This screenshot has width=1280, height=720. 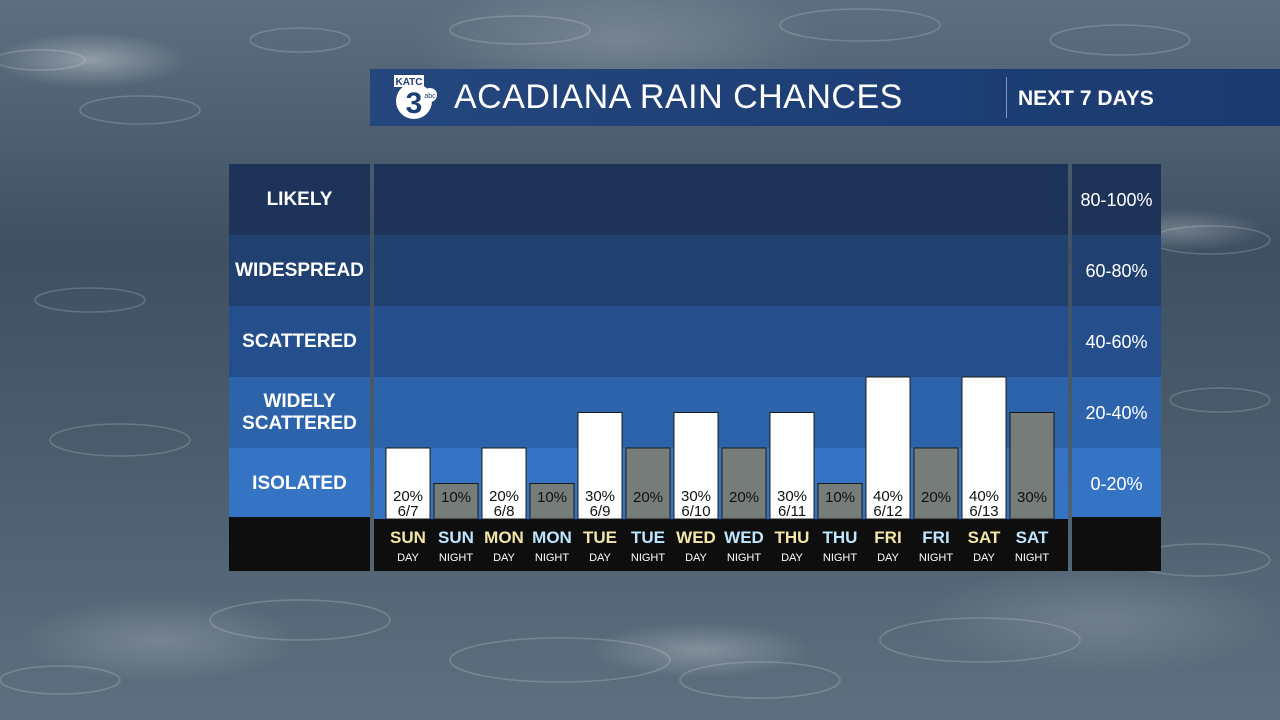 I want to click on bar-sat-night, so click(x=1032, y=466).